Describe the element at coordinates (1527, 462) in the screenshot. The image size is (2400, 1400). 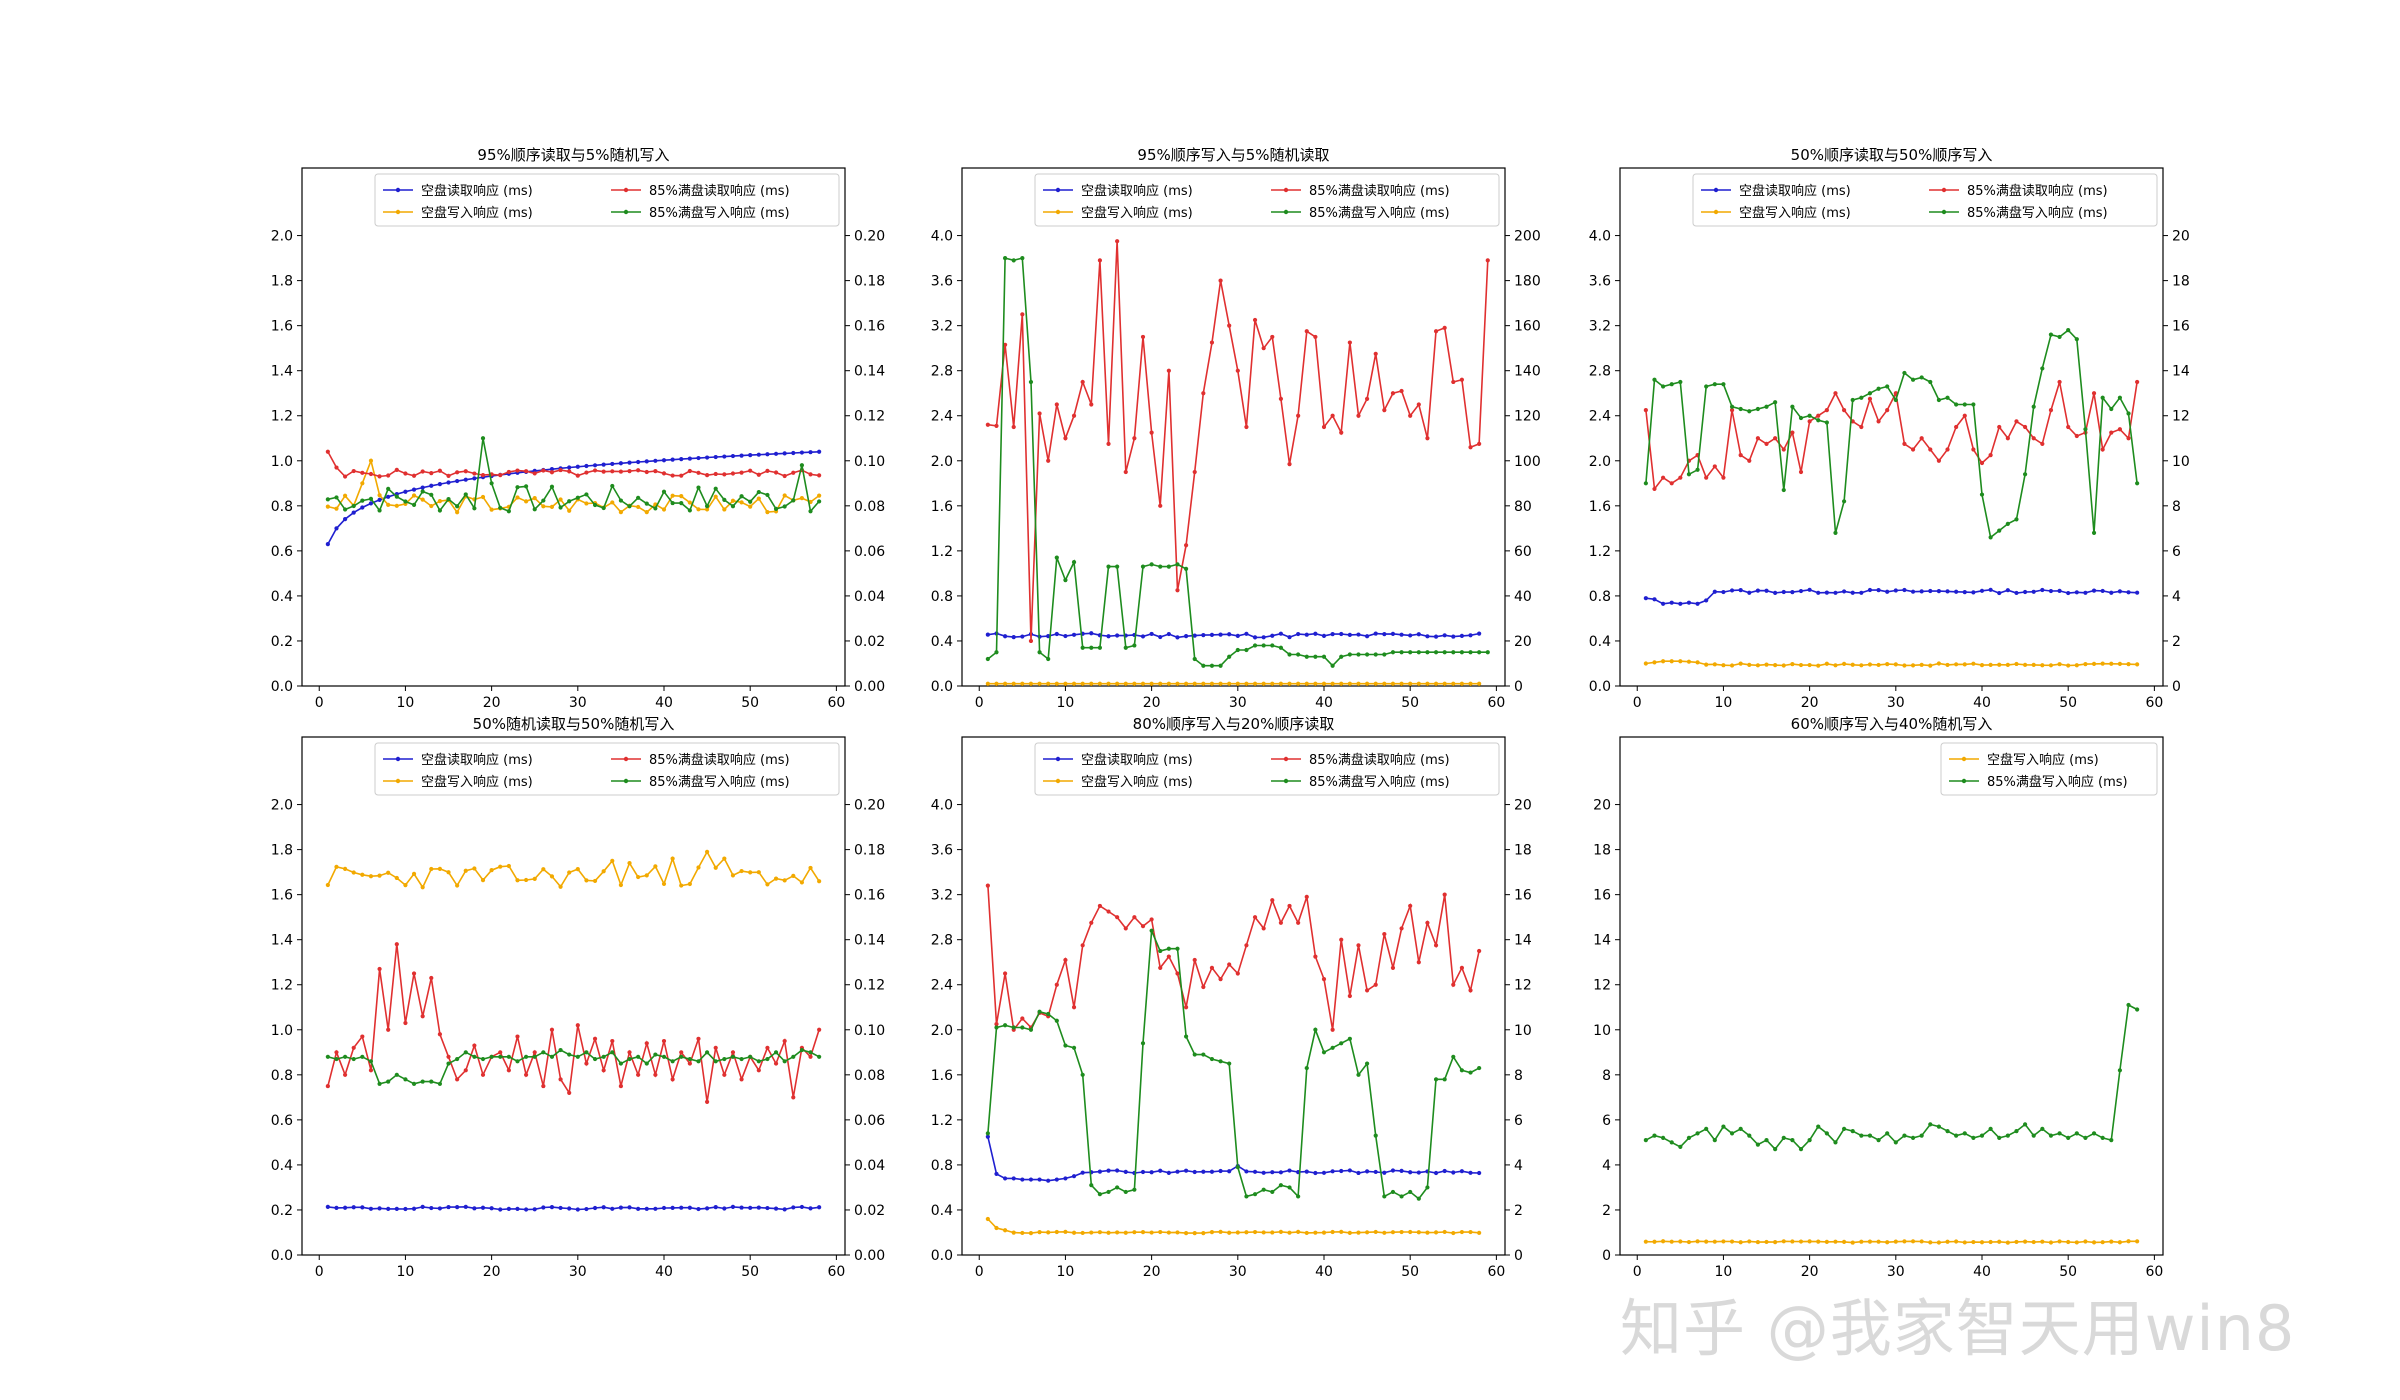
I see `y2-tick-label: 100` at that location.